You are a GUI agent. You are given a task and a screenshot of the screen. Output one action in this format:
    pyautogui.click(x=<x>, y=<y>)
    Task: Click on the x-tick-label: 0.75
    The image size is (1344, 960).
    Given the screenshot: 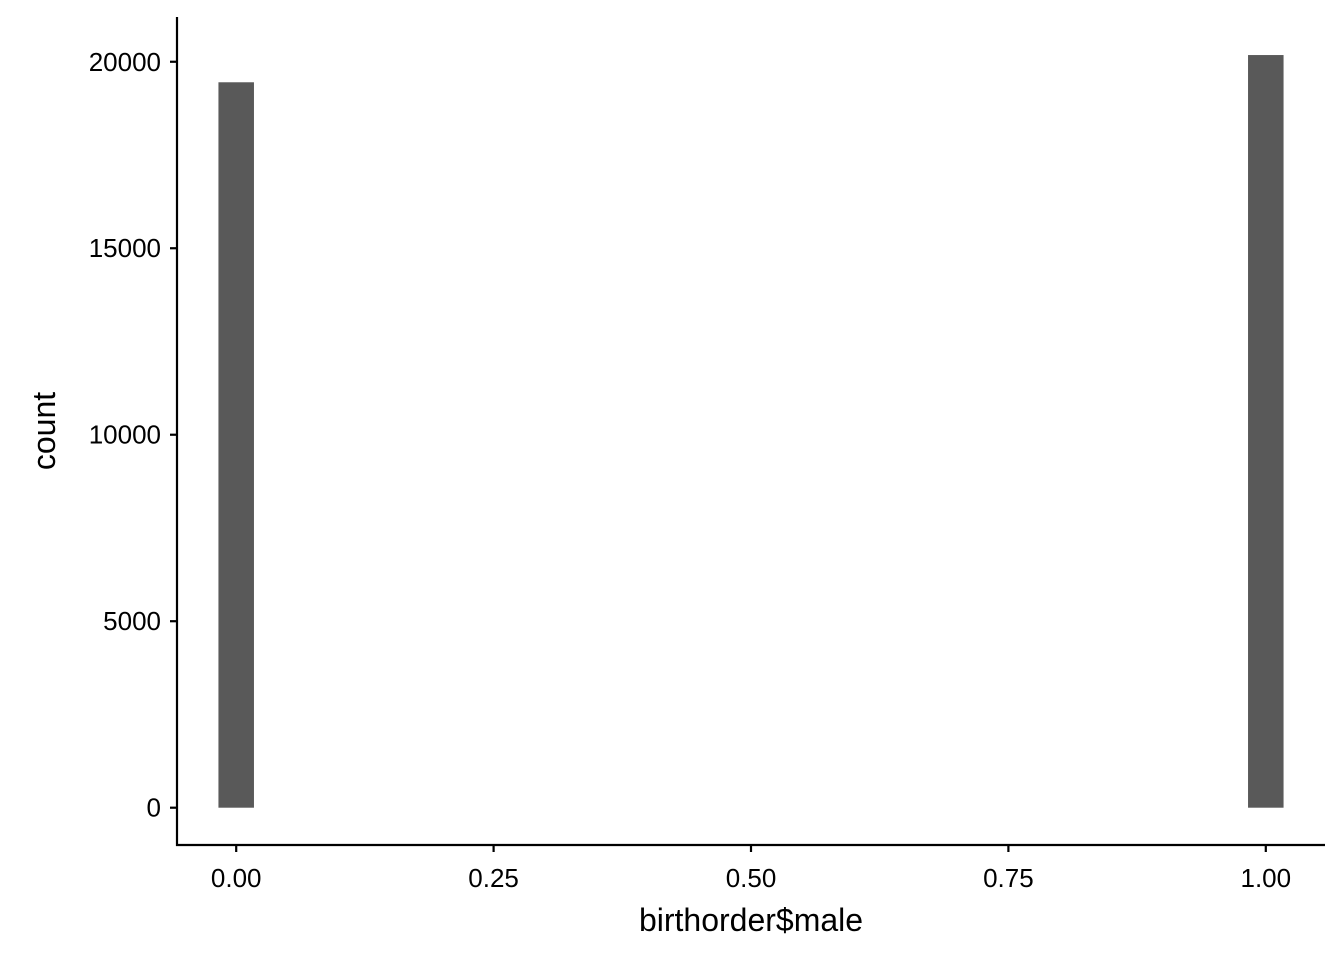 What is the action you would take?
    pyautogui.click(x=1008, y=878)
    